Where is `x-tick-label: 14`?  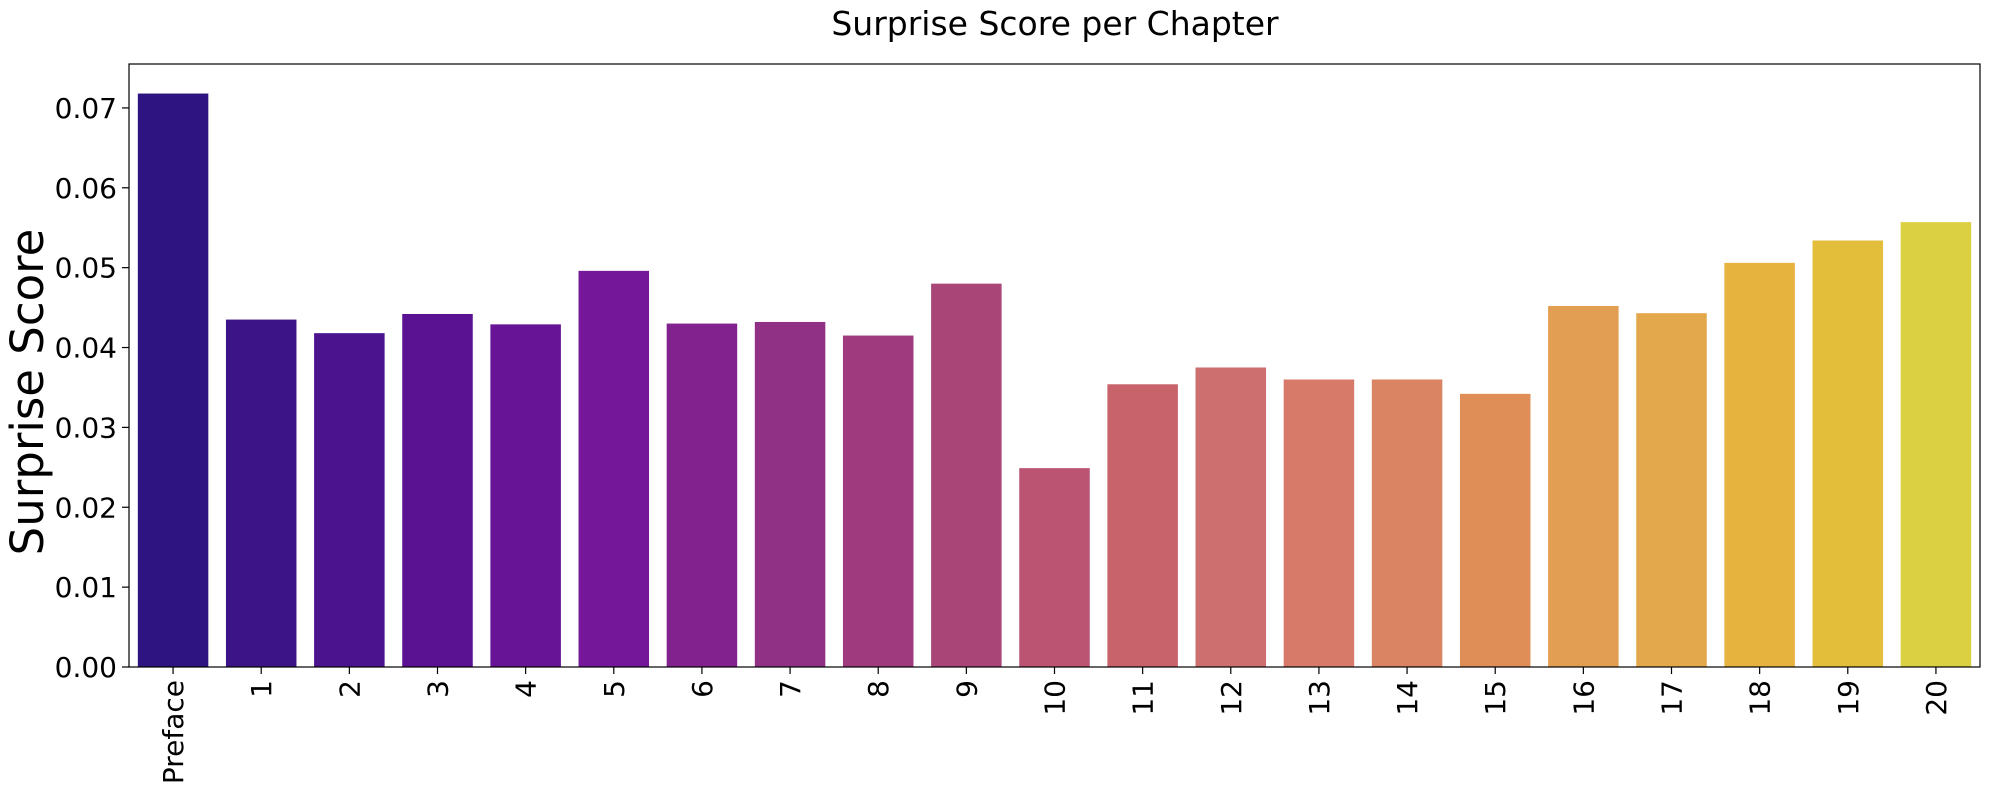 x-tick-label: 14 is located at coordinates (1407, 698).